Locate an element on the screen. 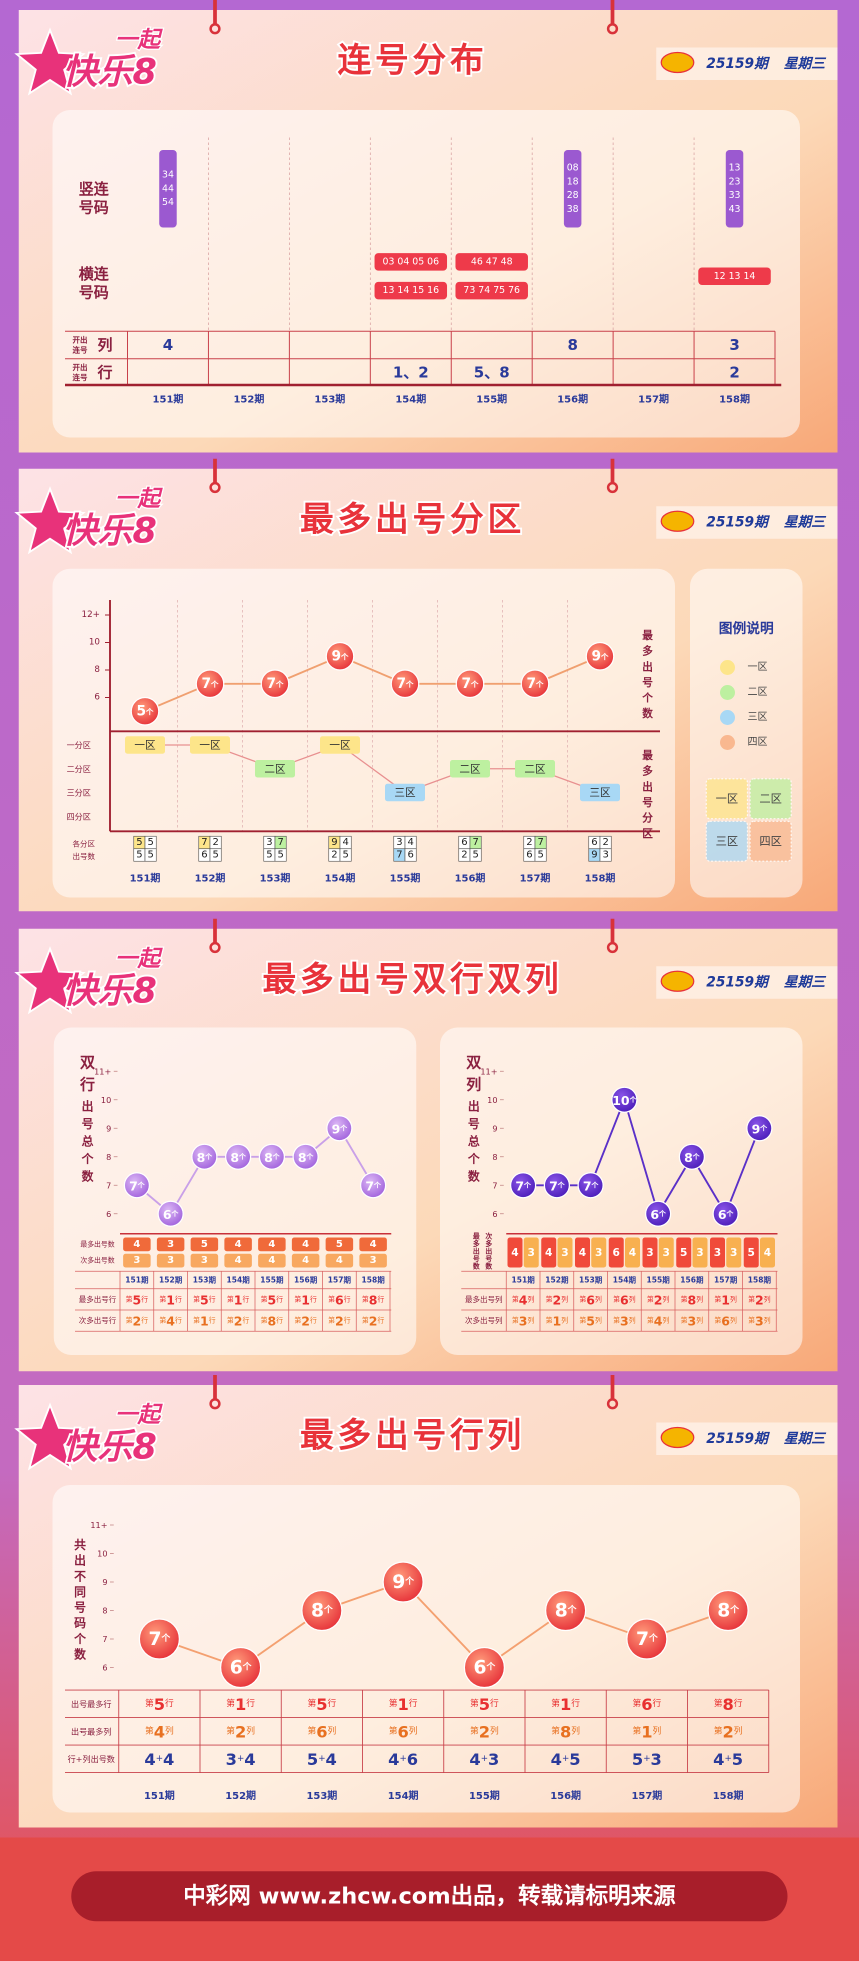  footer: 中彩网 www.zhcw.com出品，转载请标明来源 is located at coordinates (429, 1896).